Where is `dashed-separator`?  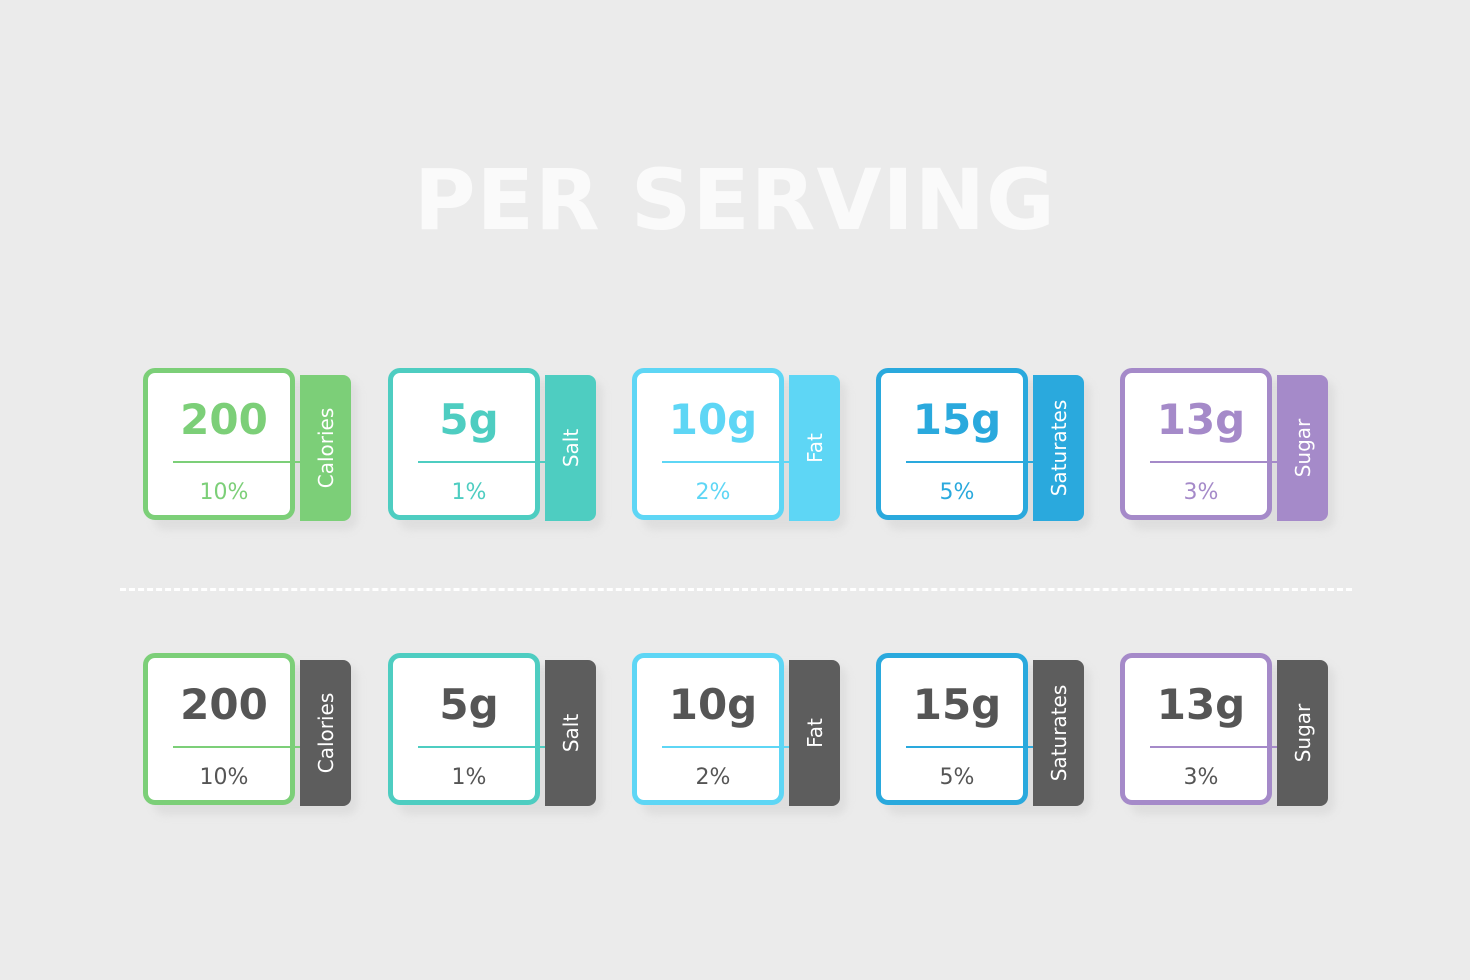 dashed-separator is located at coordinates (736, 589).